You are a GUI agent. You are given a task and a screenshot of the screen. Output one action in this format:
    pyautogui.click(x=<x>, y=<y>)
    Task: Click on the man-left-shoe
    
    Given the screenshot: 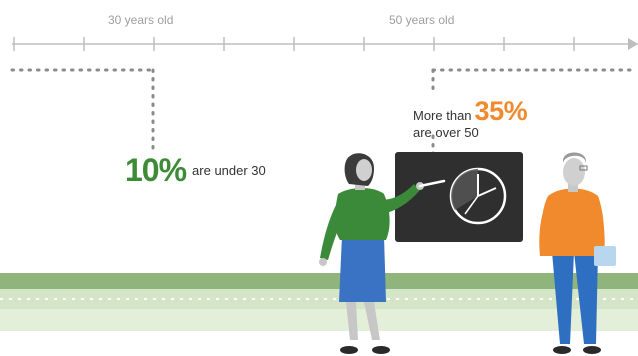 What is the action you would take?
    pyautogui.click(x=562, y=350)
    